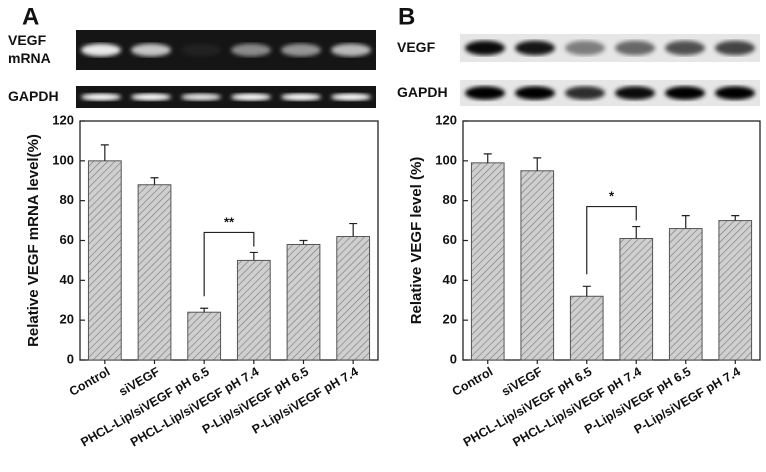 This screenshot has height=472, width=766. What do you see at coordinates (229, 221) in the screenshot?
I see `significance-label: **` at bounding box center [229, 221].